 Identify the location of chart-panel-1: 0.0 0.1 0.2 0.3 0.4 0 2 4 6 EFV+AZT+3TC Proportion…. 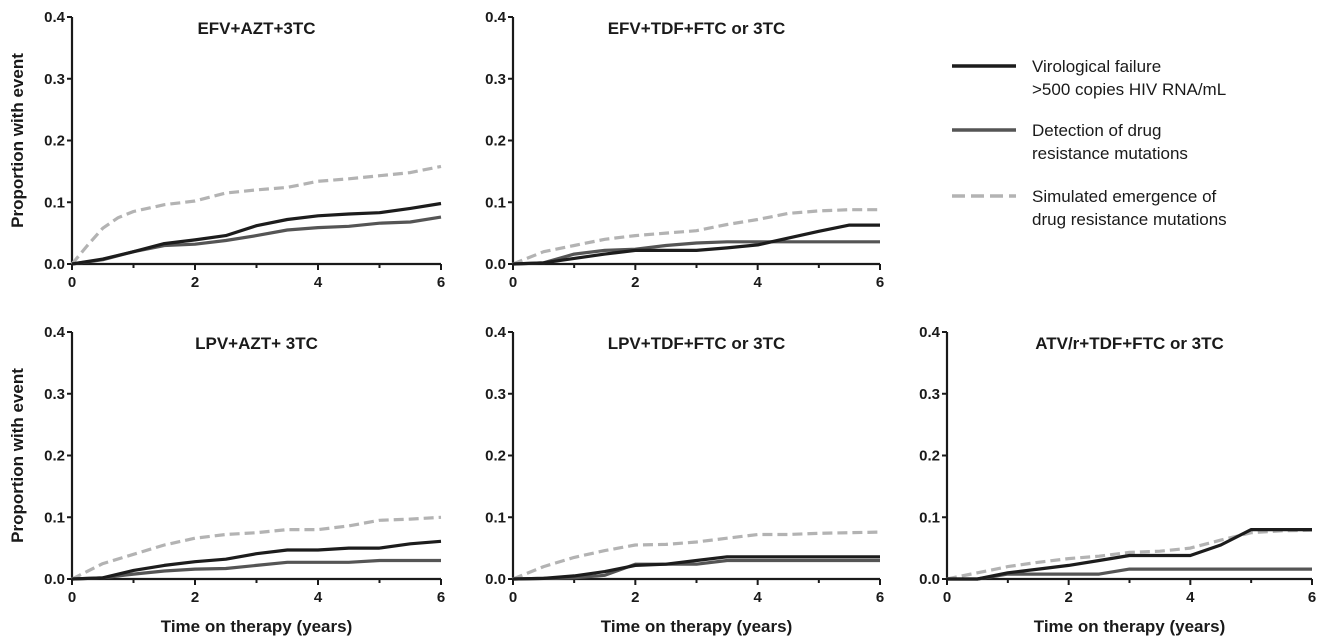
(226, 150).